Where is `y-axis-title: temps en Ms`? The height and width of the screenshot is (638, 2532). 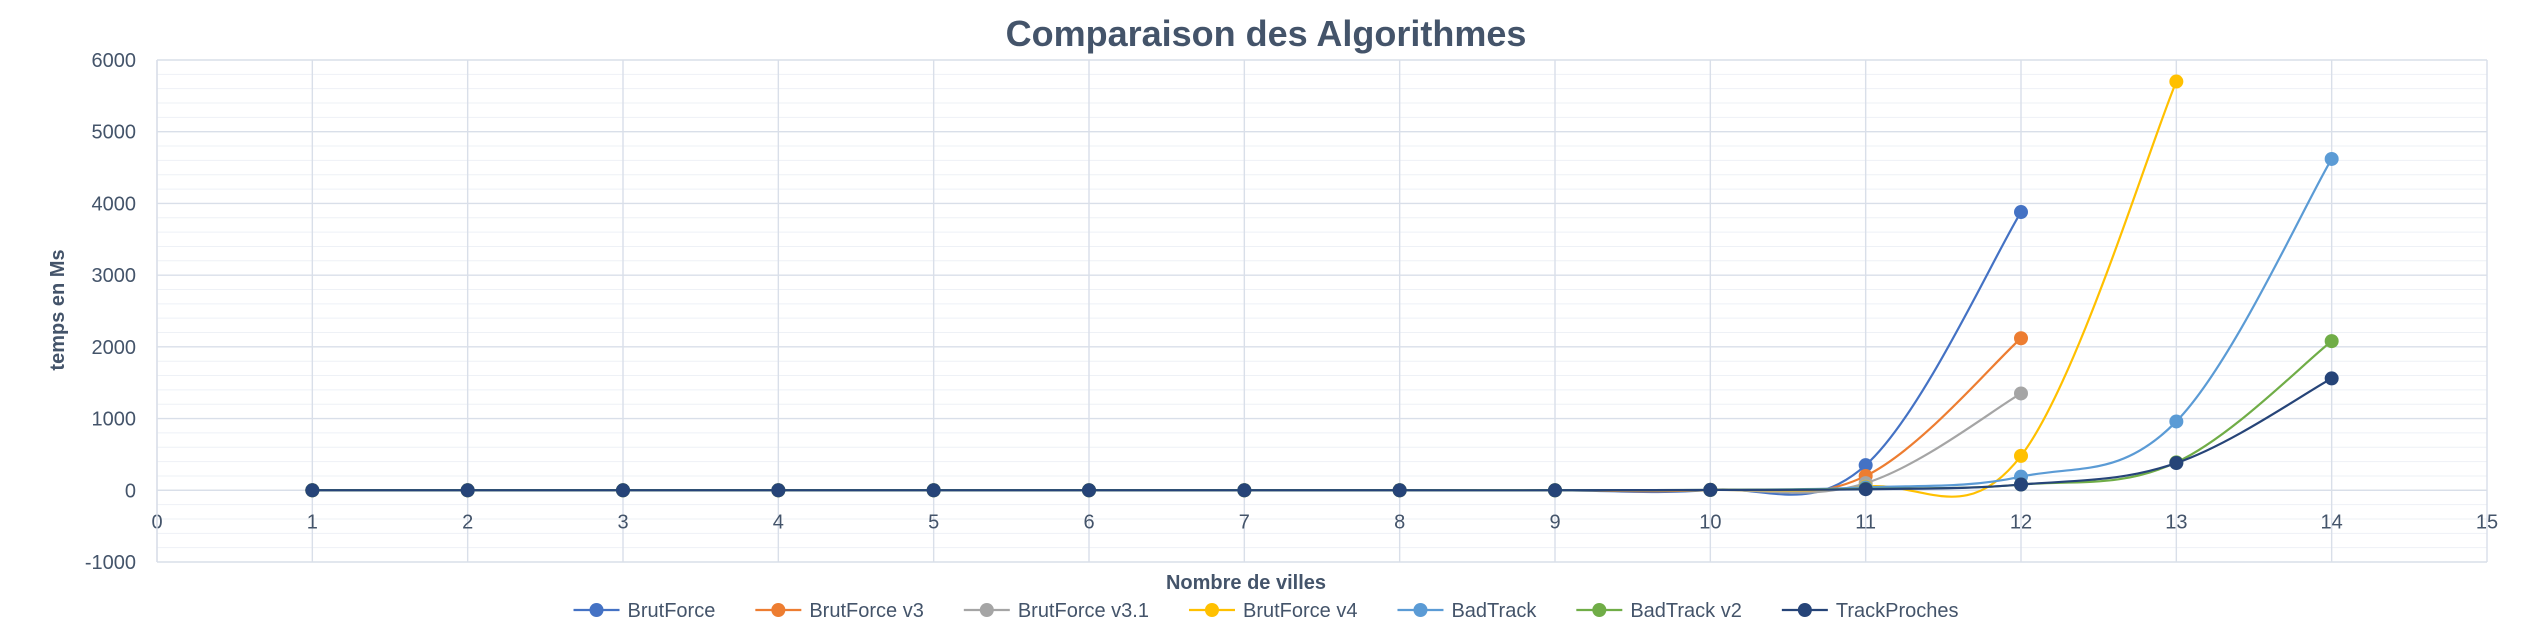
y-axis-title: temps en Ms is located at coordinates (58, 309).